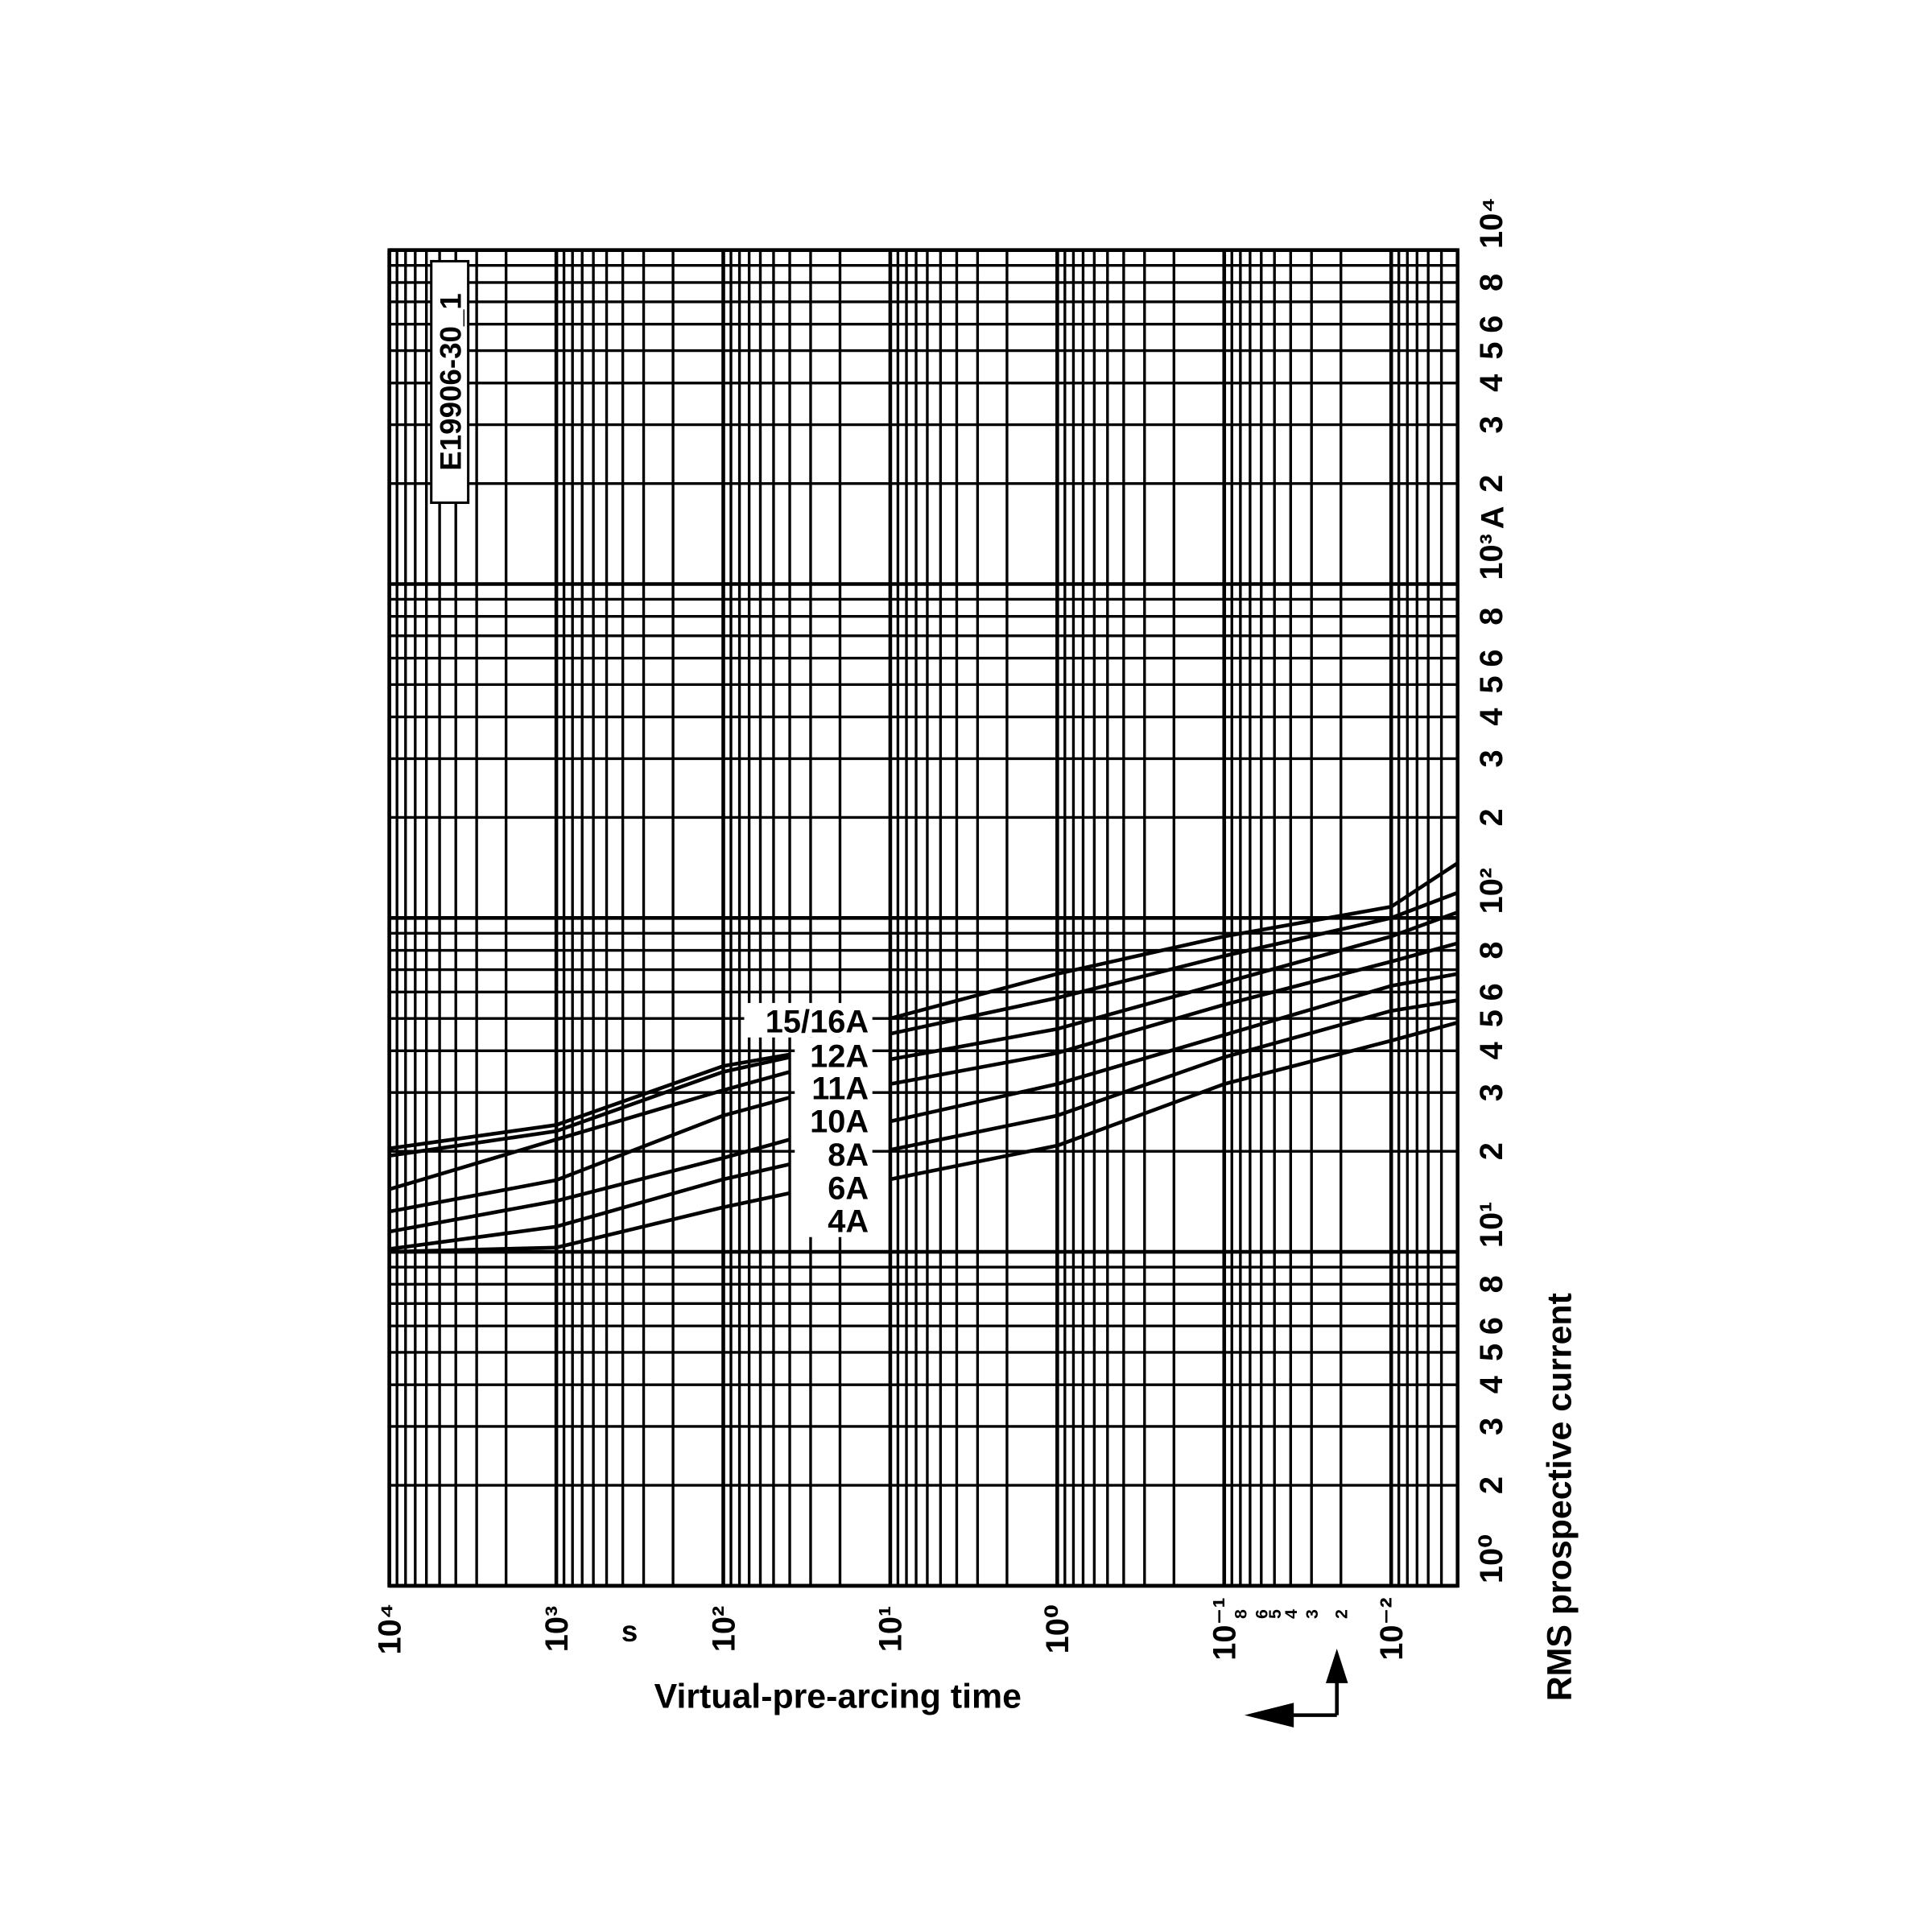  I want to click on y-tick-label: 10³, so click(1491, 557).